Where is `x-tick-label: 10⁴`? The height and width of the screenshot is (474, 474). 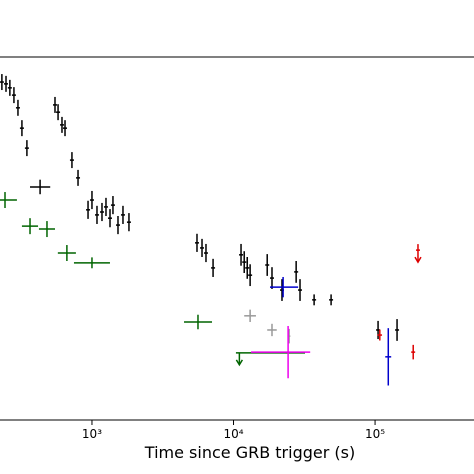
x-tick-label: 10⁴ is located at coordinates (233, 434).